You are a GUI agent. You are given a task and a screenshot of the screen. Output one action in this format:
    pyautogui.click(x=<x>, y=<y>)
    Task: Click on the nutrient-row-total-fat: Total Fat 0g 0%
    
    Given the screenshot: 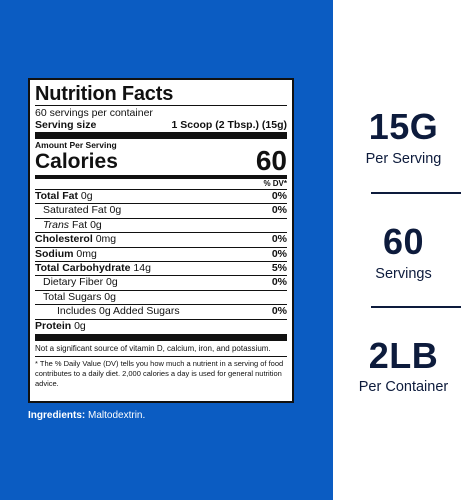 What is the action you would take?
    pyautogui.click(x=161, y=197)
    